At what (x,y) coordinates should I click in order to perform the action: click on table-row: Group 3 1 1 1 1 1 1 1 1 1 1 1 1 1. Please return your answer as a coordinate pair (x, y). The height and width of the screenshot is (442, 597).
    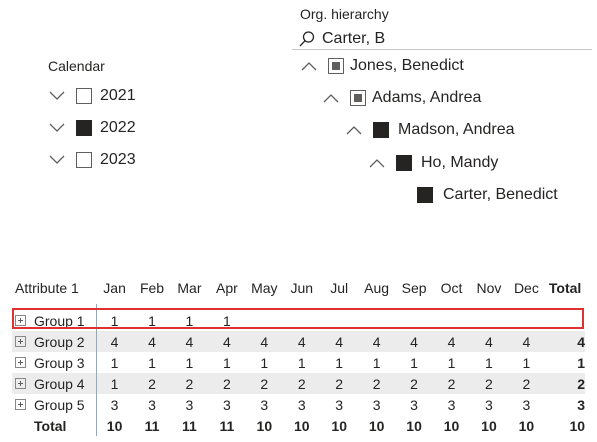
    Looking at the image, I should click on (298, 362).